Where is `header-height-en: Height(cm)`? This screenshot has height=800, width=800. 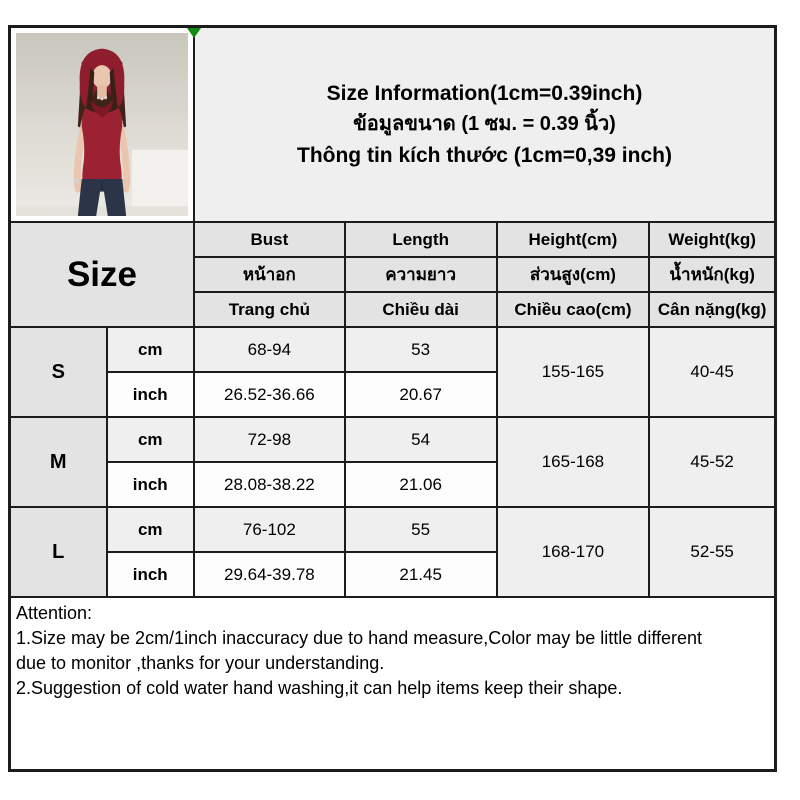
header-height-en: Height(cm) is located at coordinates (573, 239).